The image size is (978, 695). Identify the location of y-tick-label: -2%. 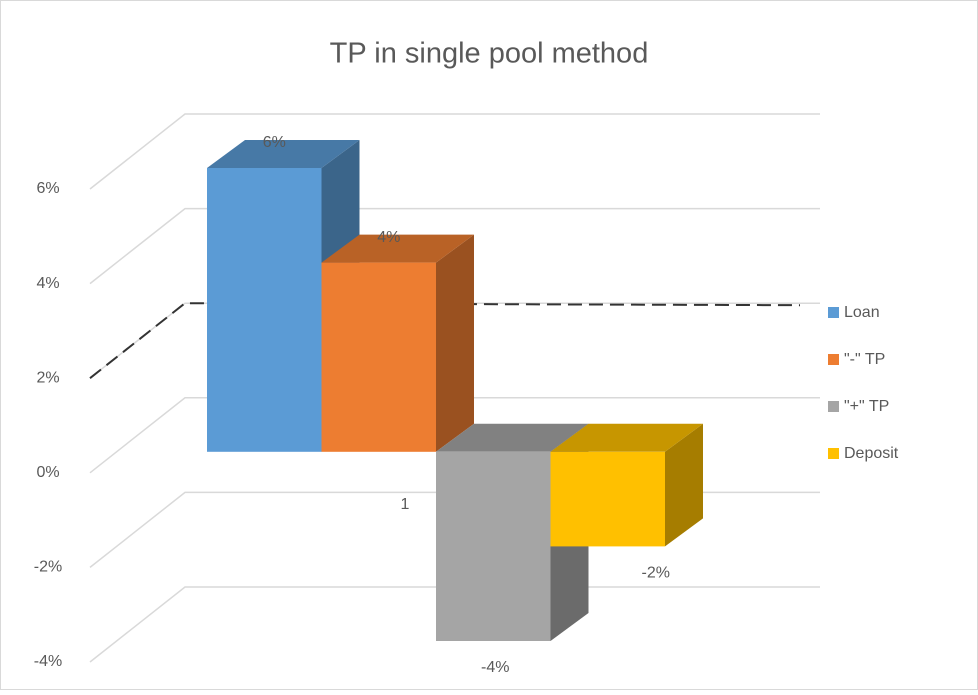
(48, 567).